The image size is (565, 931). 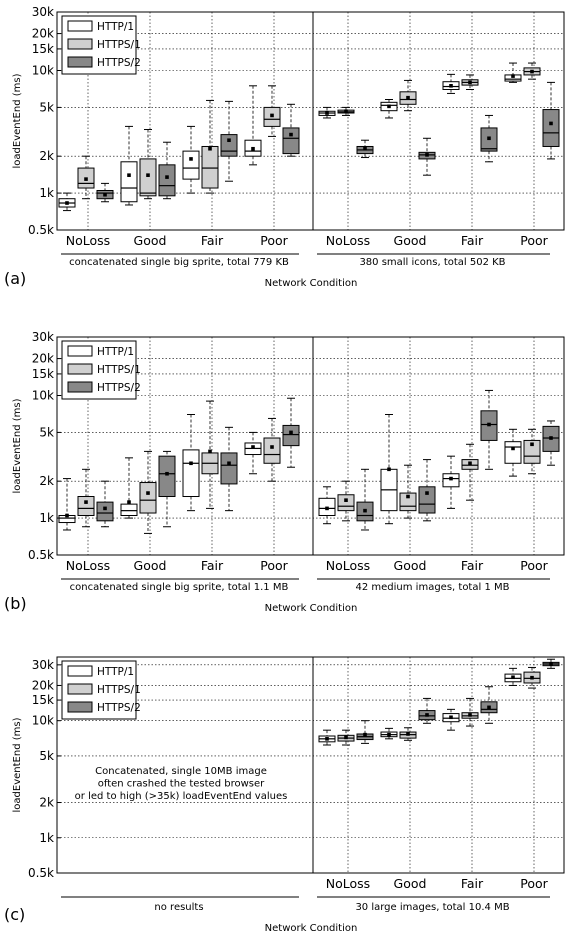 I want to click on y-tick-label: 15k, so click(x=43, y=700).